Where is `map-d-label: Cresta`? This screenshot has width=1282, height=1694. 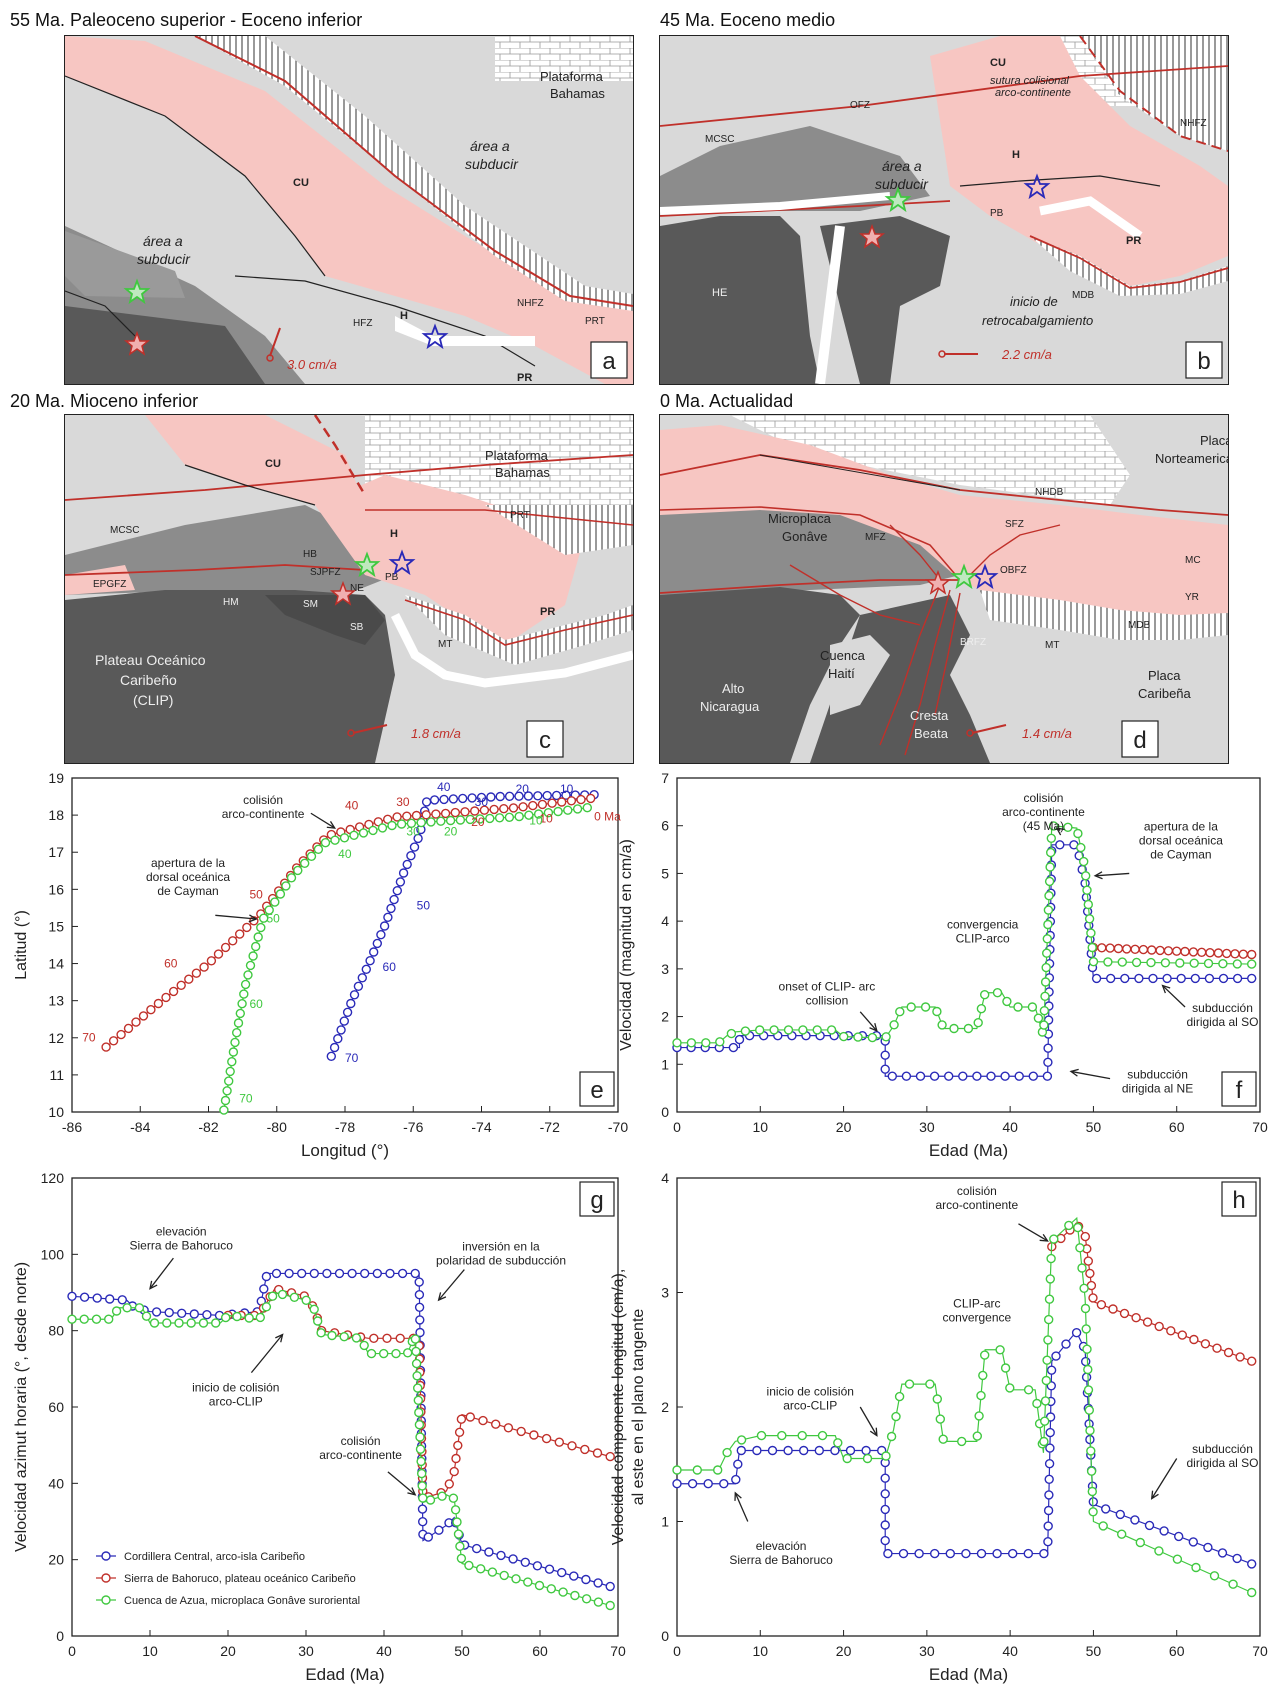
map-d-label: Cresta is located at coordinates (929, 715).